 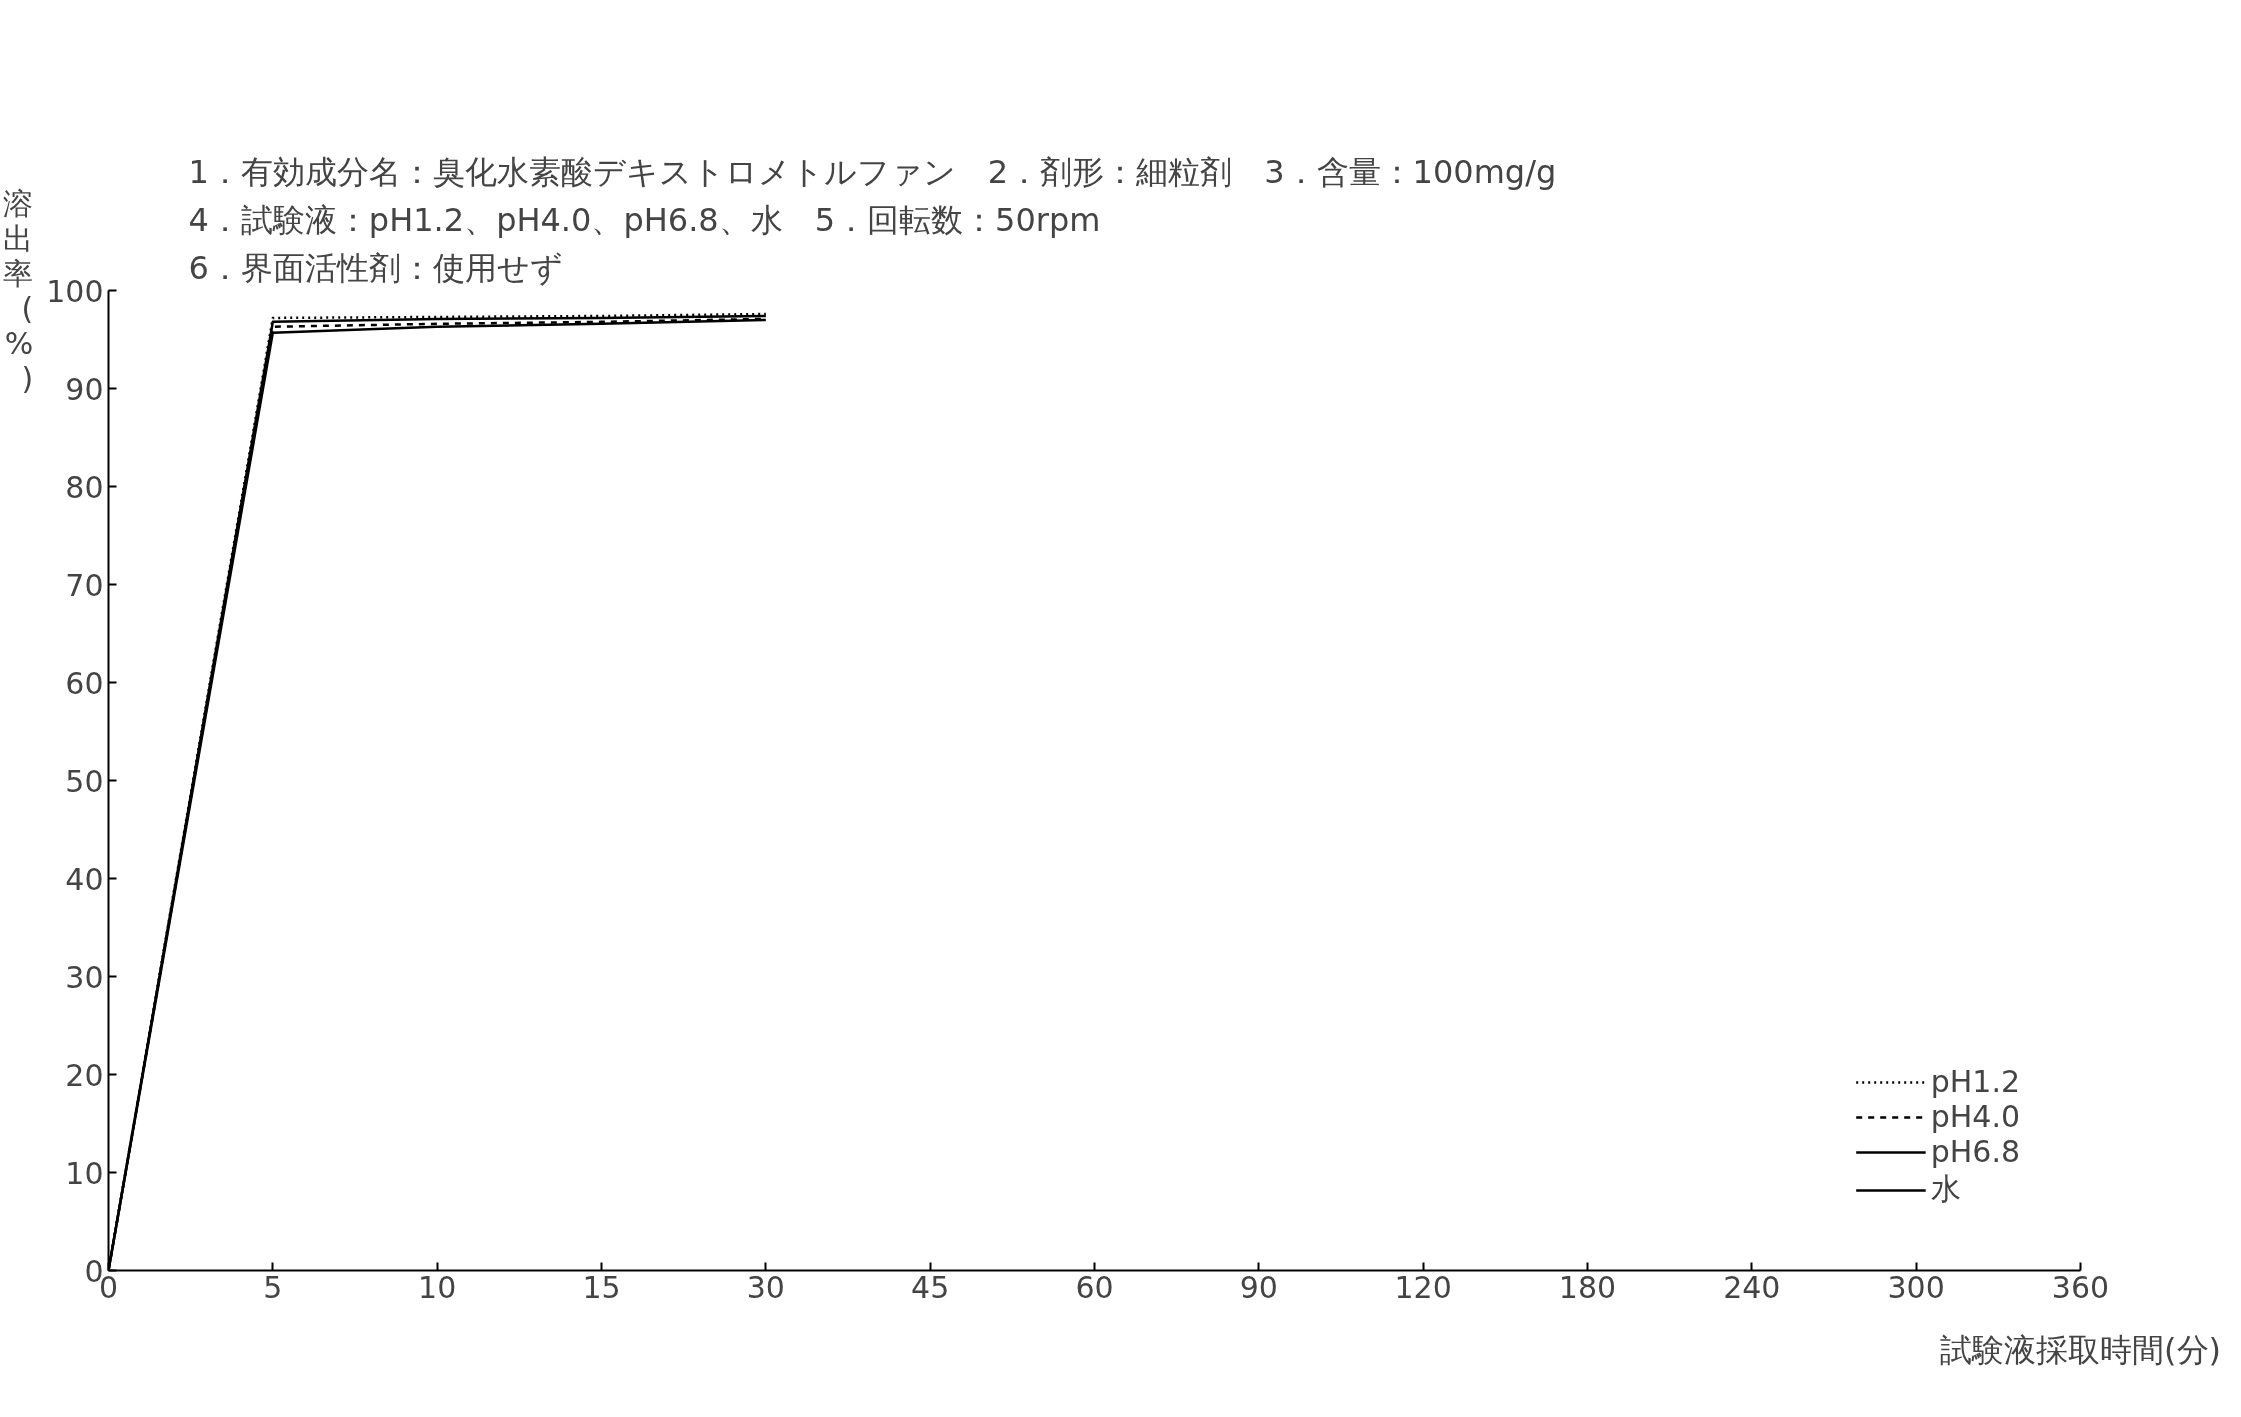 I want to click on y-tick-label: 100, so click(x=75, y=291).